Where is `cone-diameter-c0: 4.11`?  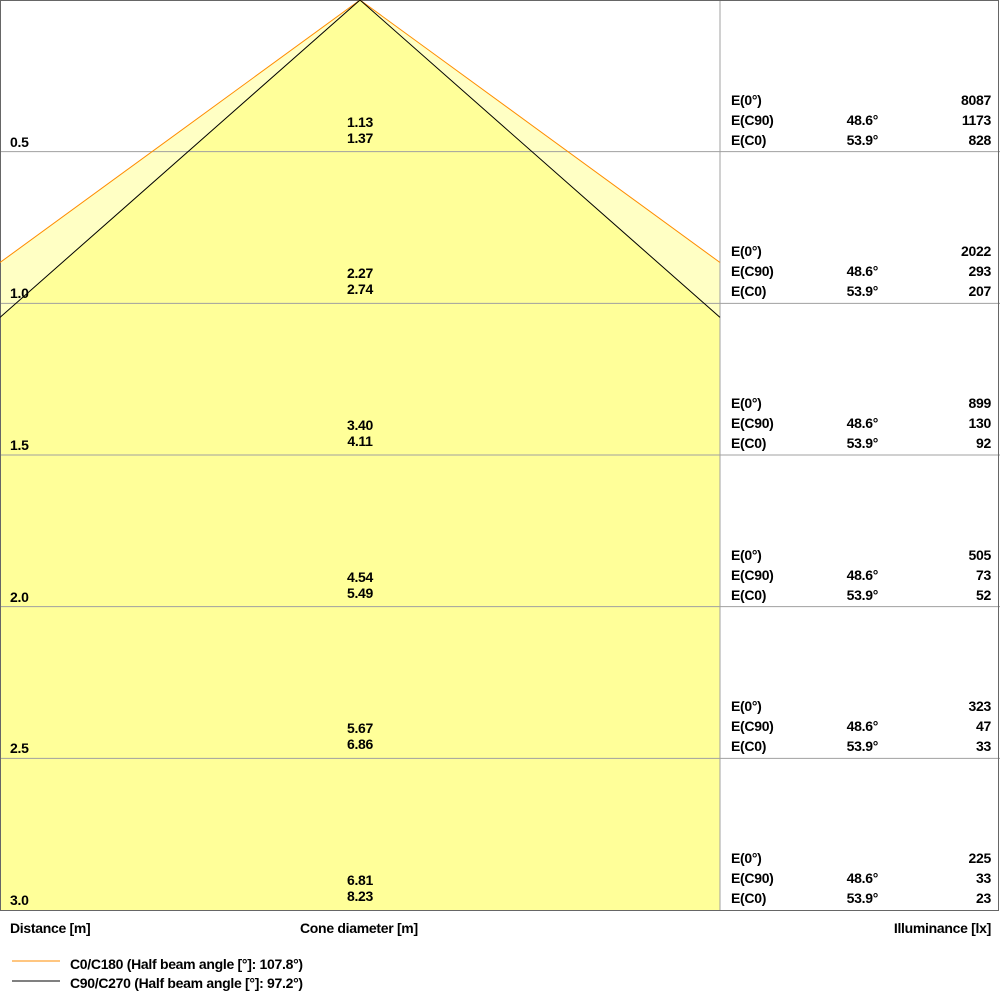
cone-diameter-c0: 4.11 is located at coordinates (360, 441).